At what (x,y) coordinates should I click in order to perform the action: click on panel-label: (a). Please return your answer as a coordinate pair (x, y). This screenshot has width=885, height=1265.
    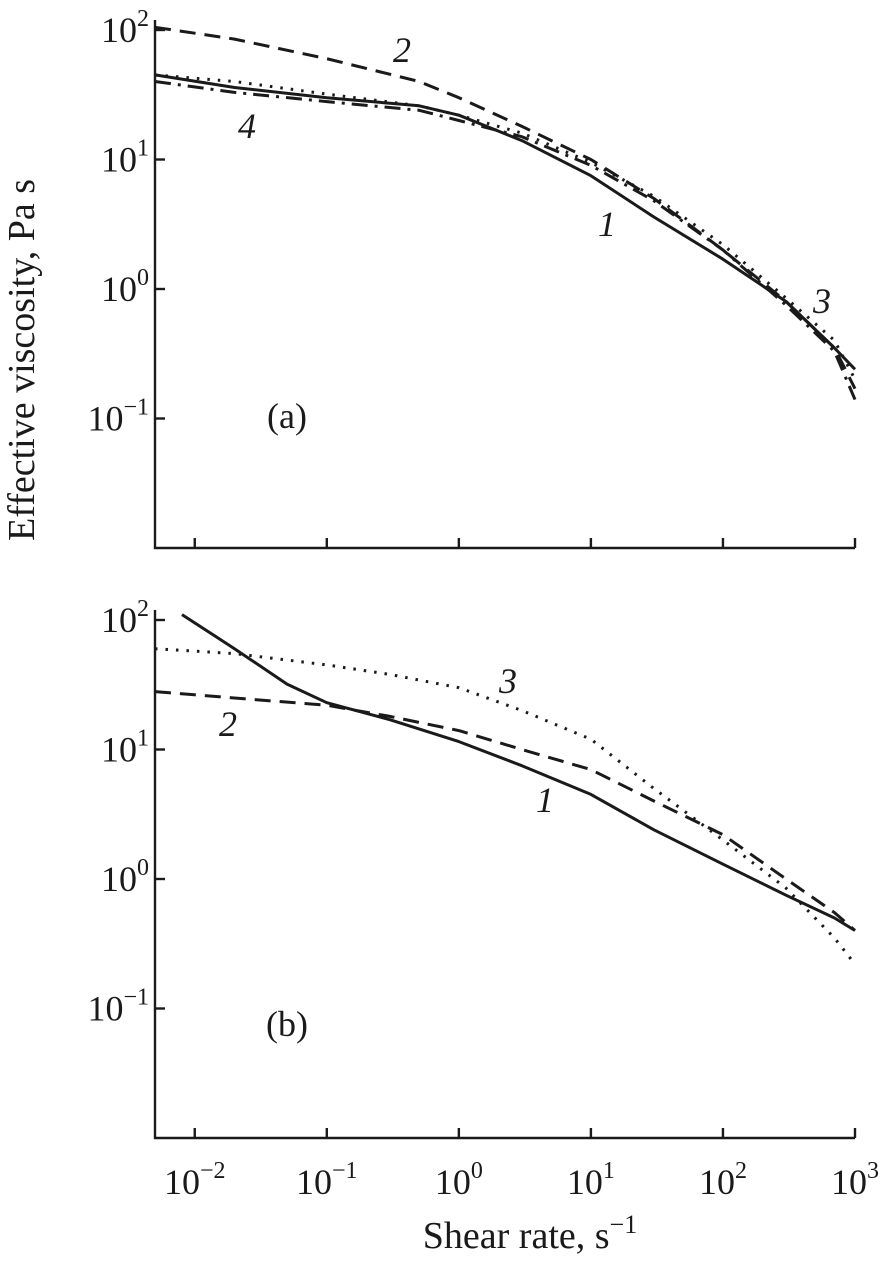
    Looking at the image, I should click on (287, 416).